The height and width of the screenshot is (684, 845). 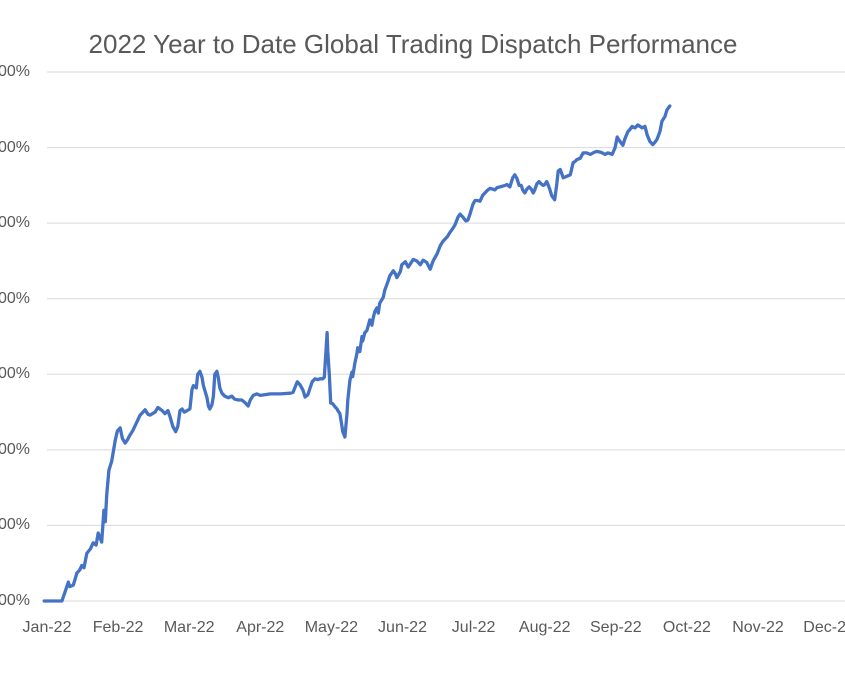 I want to click on y-axis-tick-label: 400%, so click(x=15, y=374).